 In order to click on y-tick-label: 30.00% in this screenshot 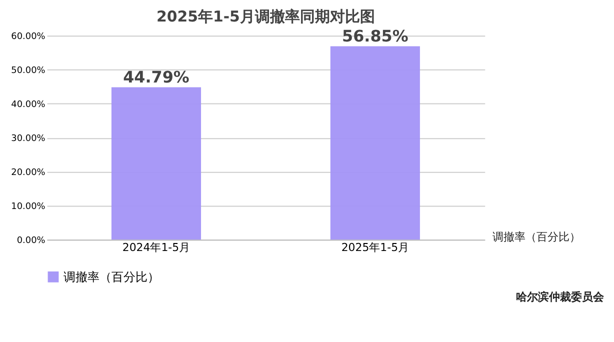, I will do `click(28, 139)`.